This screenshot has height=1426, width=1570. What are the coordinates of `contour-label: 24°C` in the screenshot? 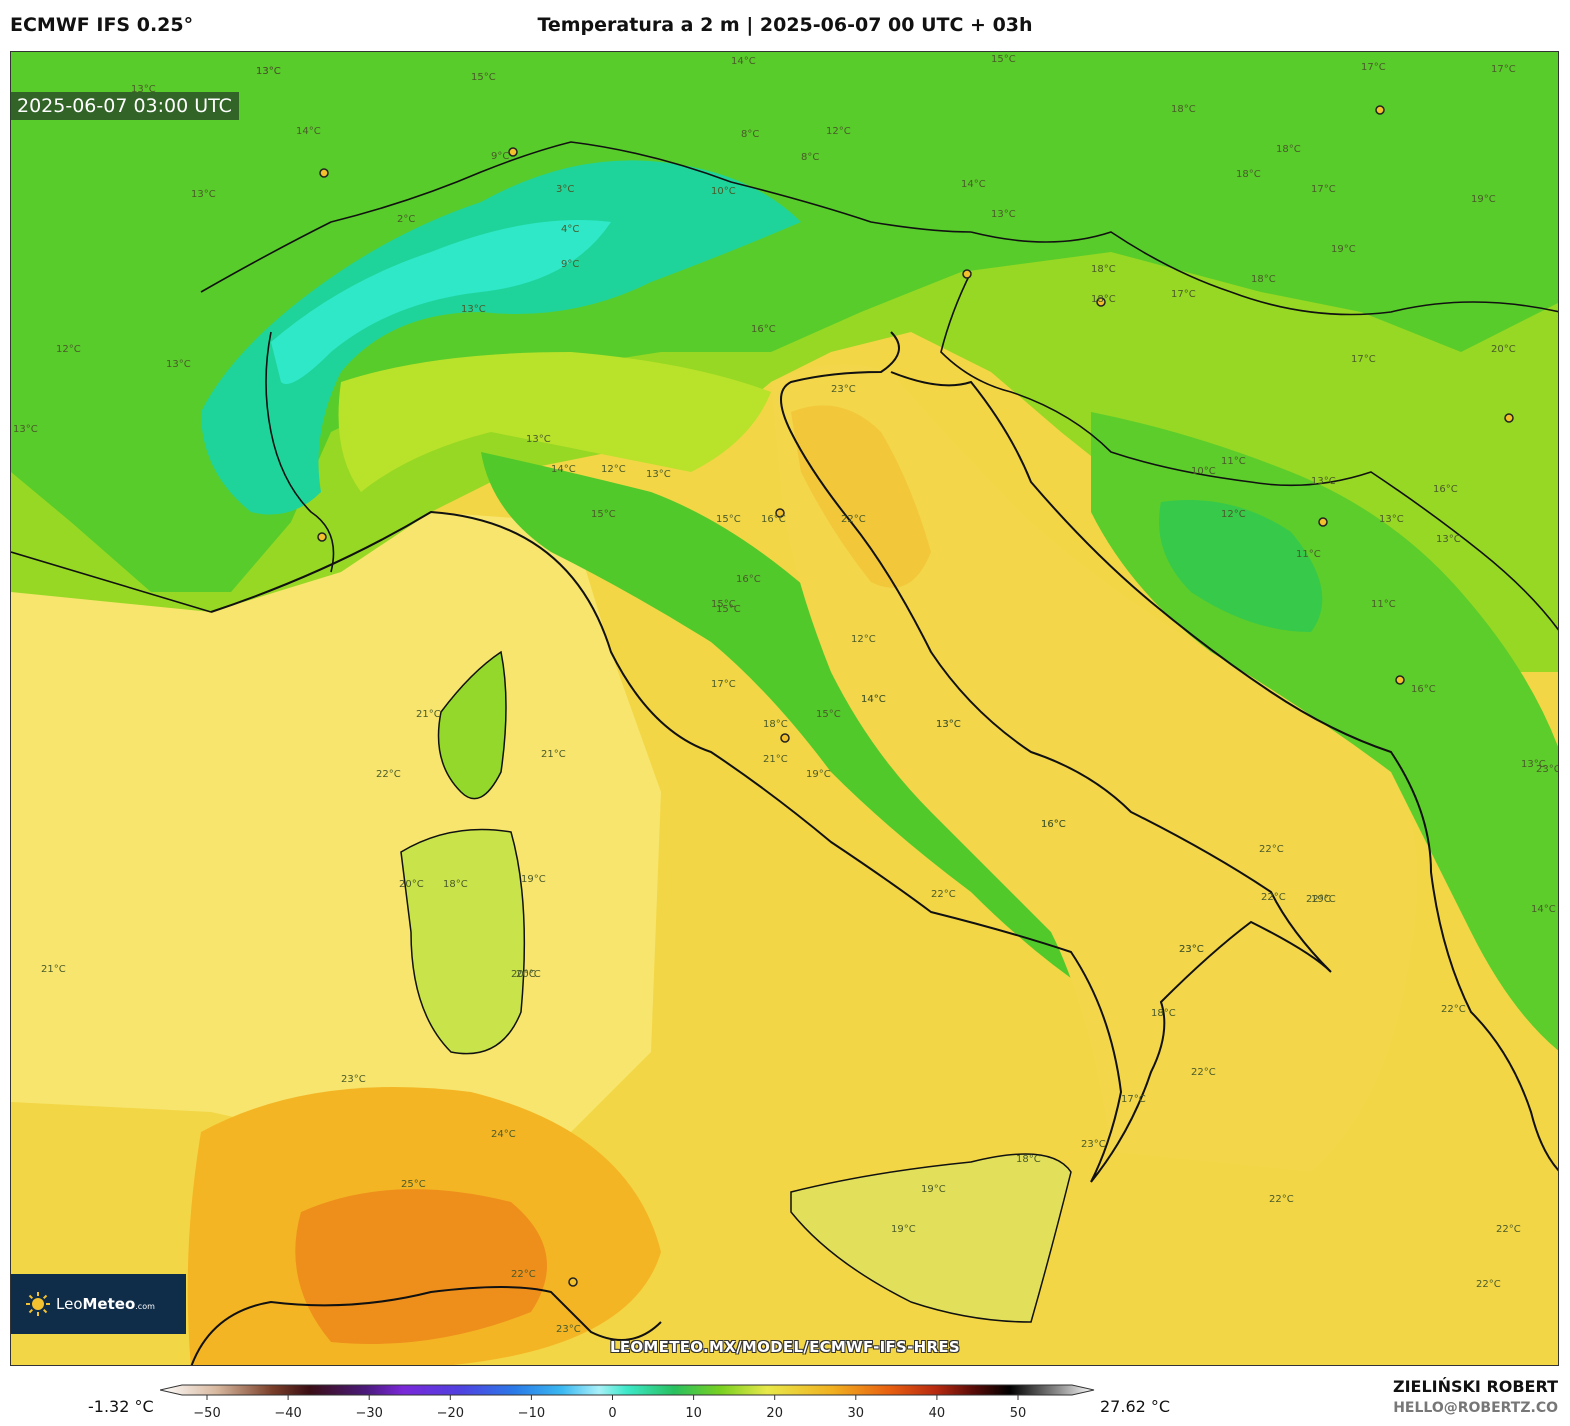 It's located at (503, 1134).